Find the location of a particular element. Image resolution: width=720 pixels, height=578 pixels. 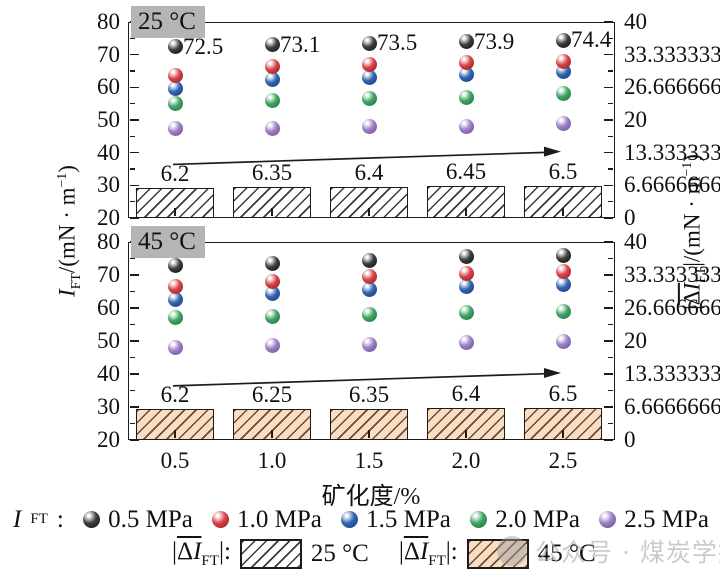

legend-item-1.0-MPa: 1.0 MPa is located at coordinates (267, 520).